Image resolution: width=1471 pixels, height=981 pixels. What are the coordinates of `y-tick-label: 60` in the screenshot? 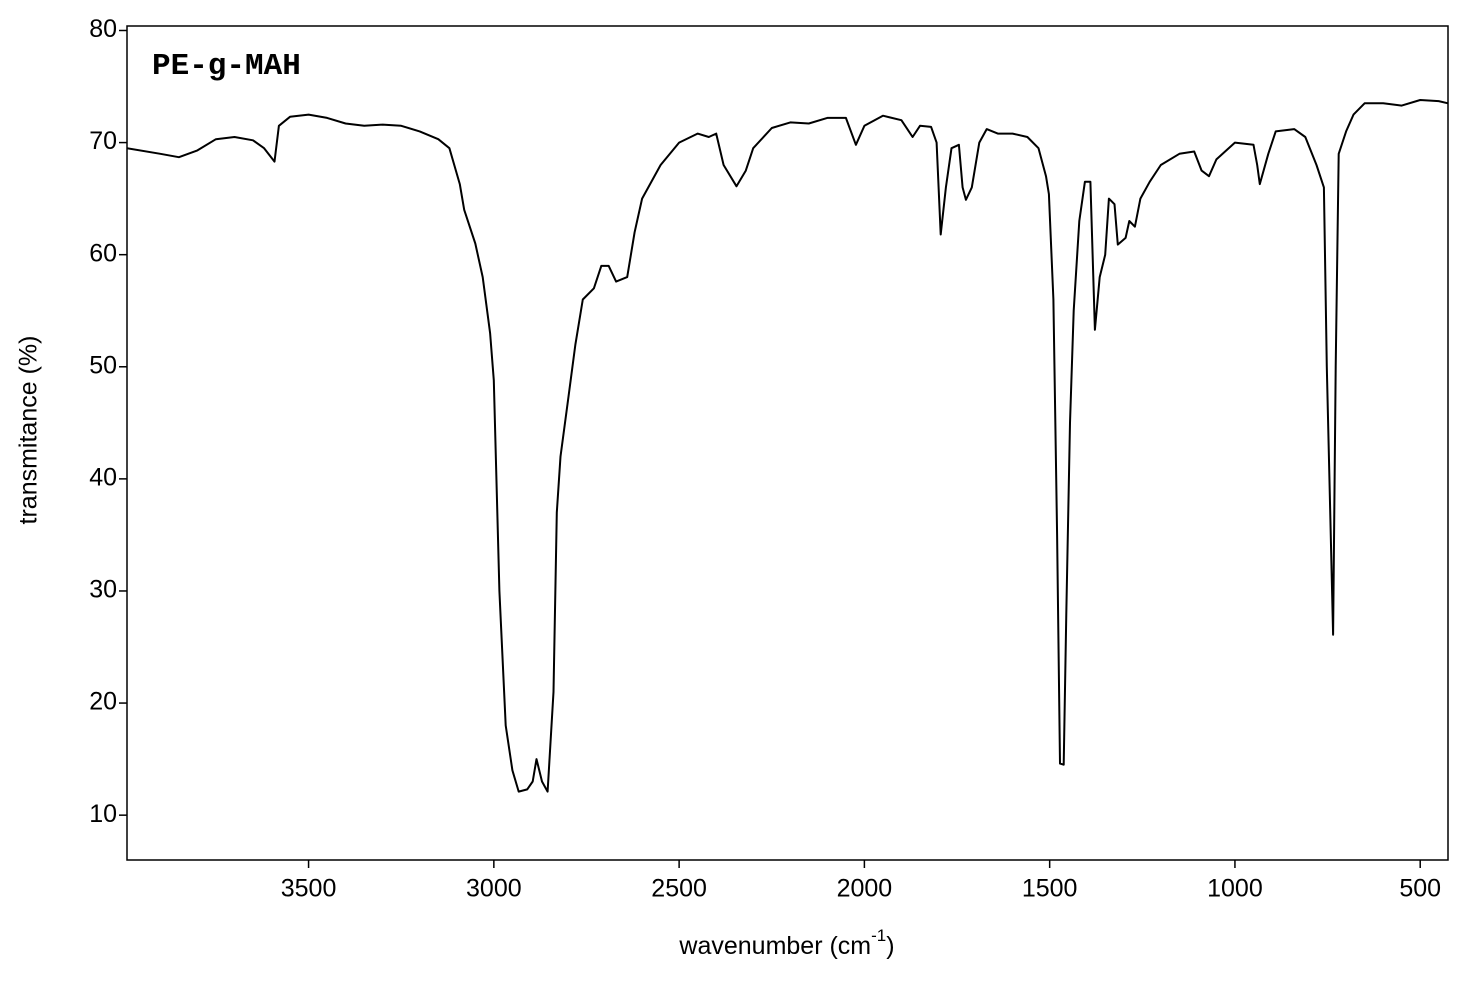 It's located at (103, 253).